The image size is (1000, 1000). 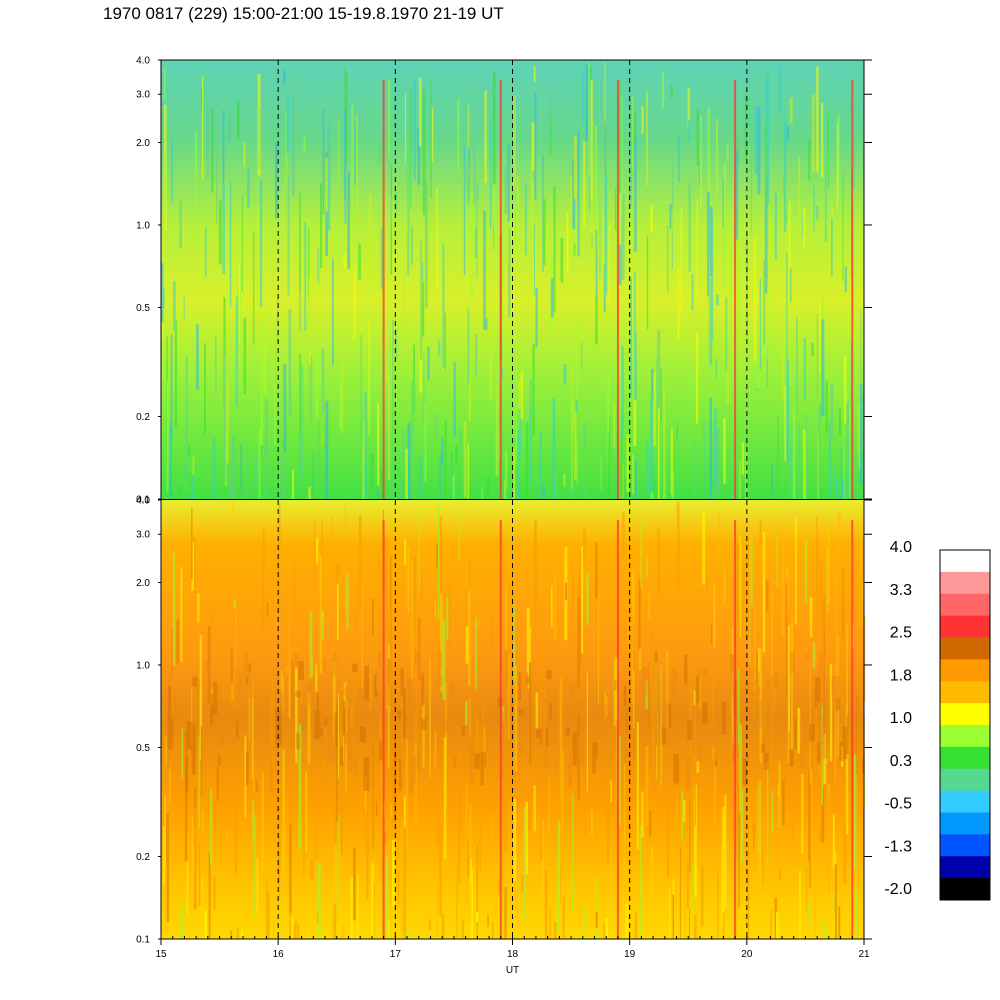 What do you see at coordinates (143, 665) in the screenshot?
I see `y-tick-label: 1.0` at bounding box center [143, 665].